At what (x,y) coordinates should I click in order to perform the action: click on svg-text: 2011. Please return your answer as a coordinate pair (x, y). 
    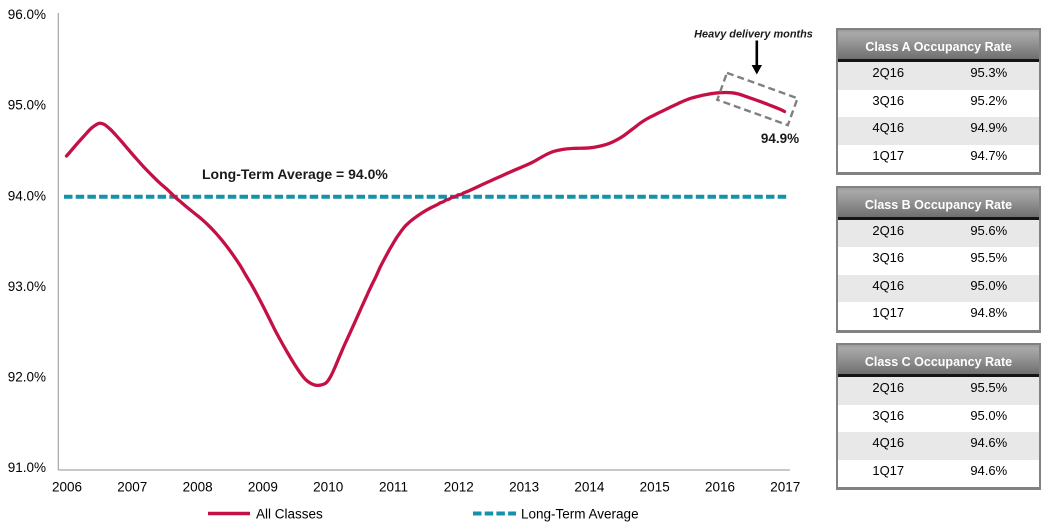
    Looking at the image, I should click on (393, 487).